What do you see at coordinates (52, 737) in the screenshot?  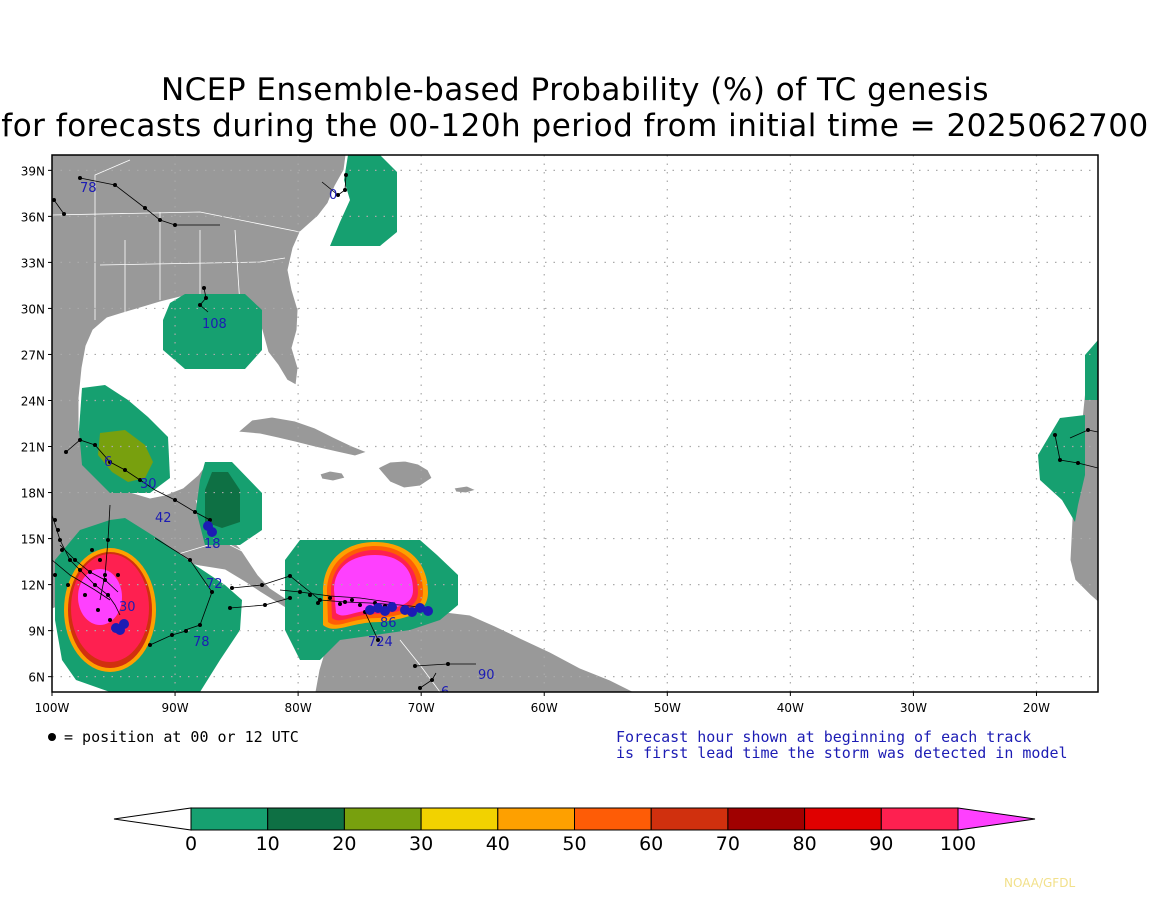 I see `legend-dot-icon` at bounding box center [52, 737].